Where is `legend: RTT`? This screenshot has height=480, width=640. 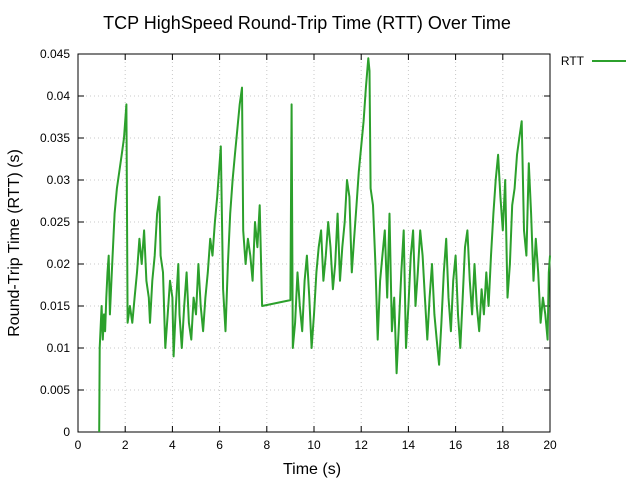
legend: RTT is located at coordinates (593, 61).